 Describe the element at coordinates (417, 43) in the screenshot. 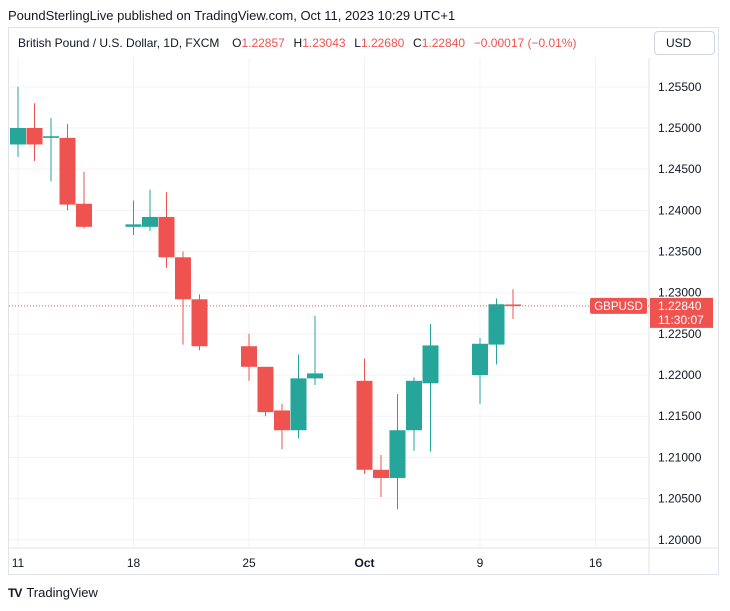

I see `close-label: C` at that location.